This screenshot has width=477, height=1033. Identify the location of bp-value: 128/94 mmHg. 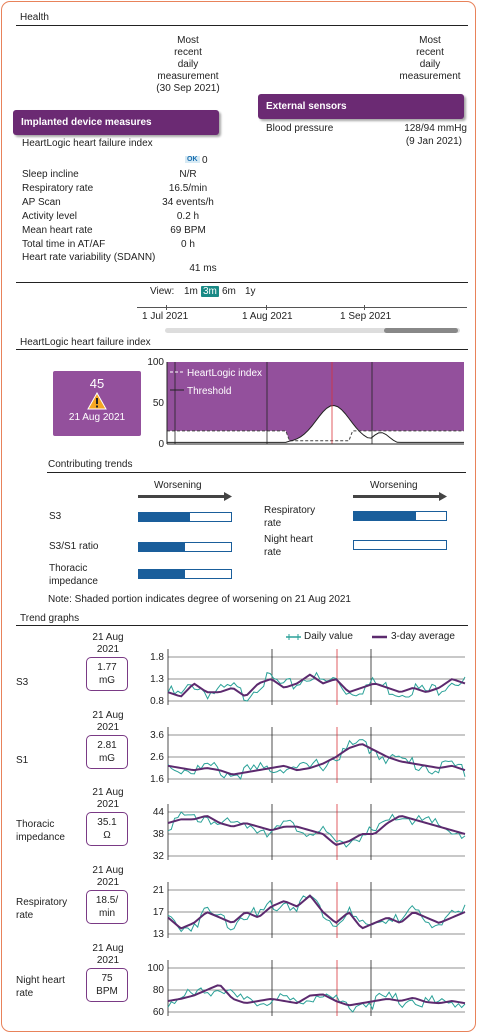
(435, 128).